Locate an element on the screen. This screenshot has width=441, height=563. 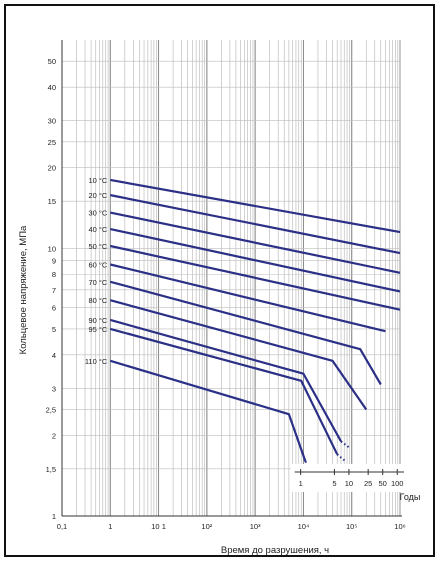
years-axis: 1 5 10 25 50 100 Годы is located at coordinates (355, 483).